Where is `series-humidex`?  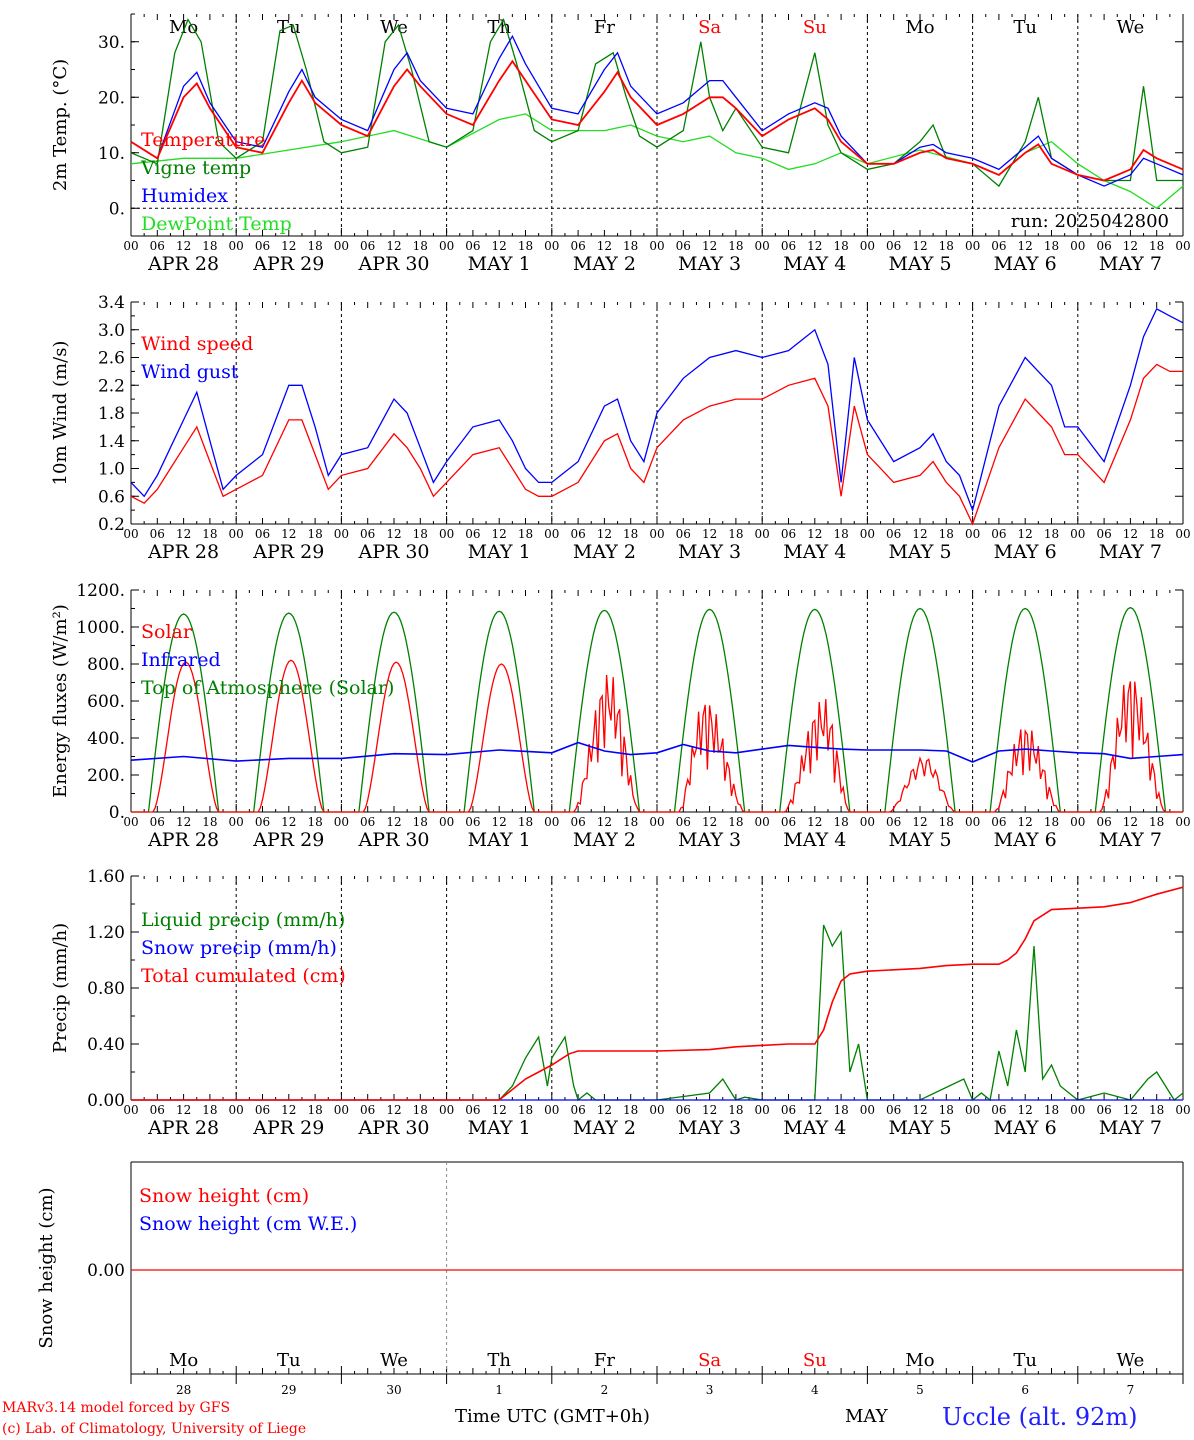 series-humidex is located at coordinates (657, 110).